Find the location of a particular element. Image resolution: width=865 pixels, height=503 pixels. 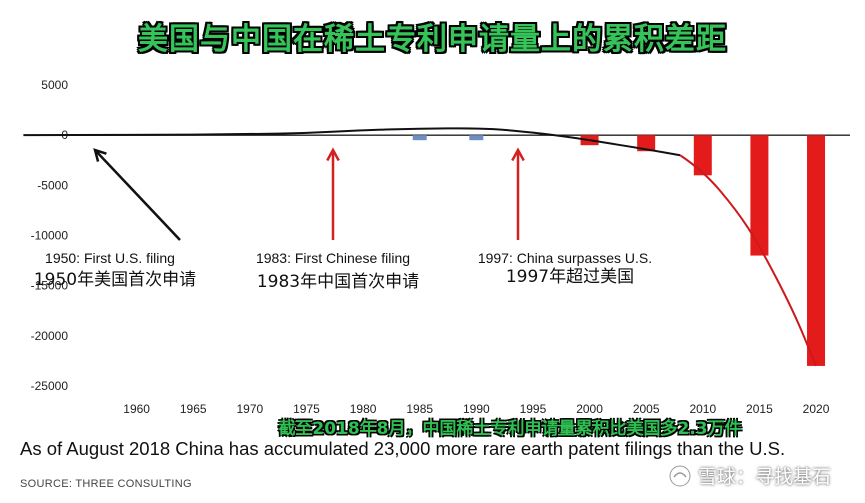

bar-2015 is located at coordinates (759, 195).